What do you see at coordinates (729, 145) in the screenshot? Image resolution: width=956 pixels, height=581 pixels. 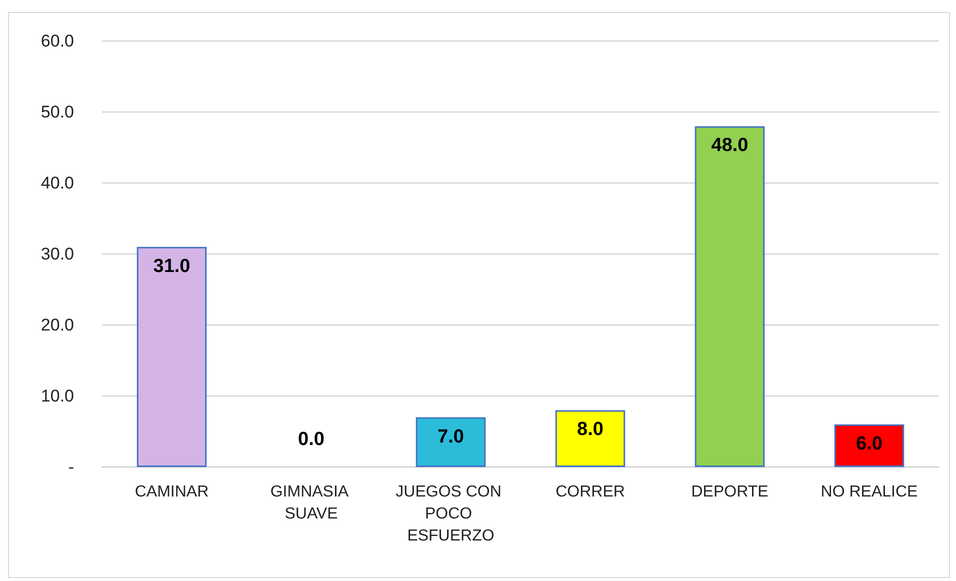 I see `data-label: 48.0` at bounding box center [729, 145].